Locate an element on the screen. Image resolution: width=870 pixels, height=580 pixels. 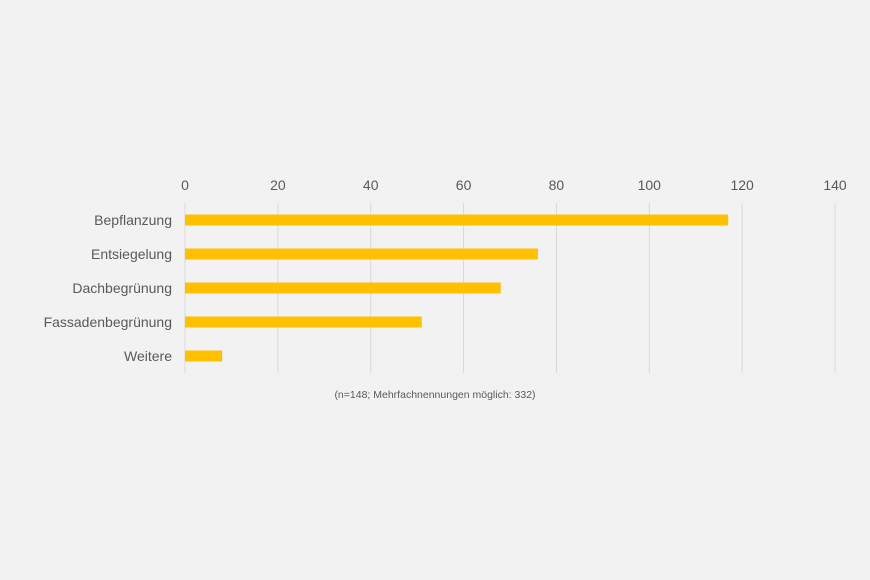
sample-note: (n=148; Mehrfachnennungen möglich: 332) is located at coordinates (434, 395).